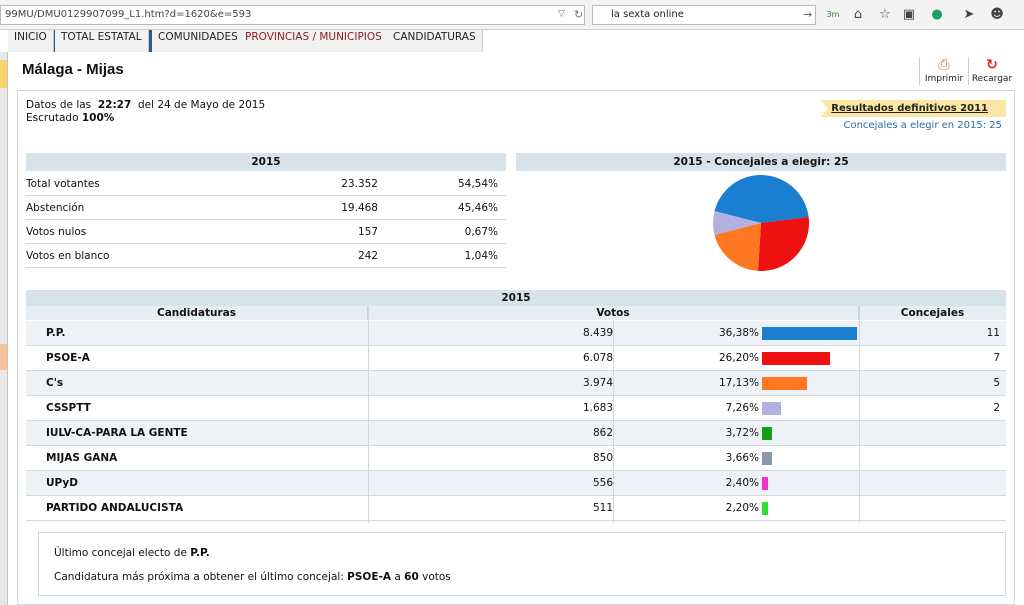 The image size is (1024, 605). I want to click on summary-row: Votos en blanco 242 1,04%, so click(266, 256).